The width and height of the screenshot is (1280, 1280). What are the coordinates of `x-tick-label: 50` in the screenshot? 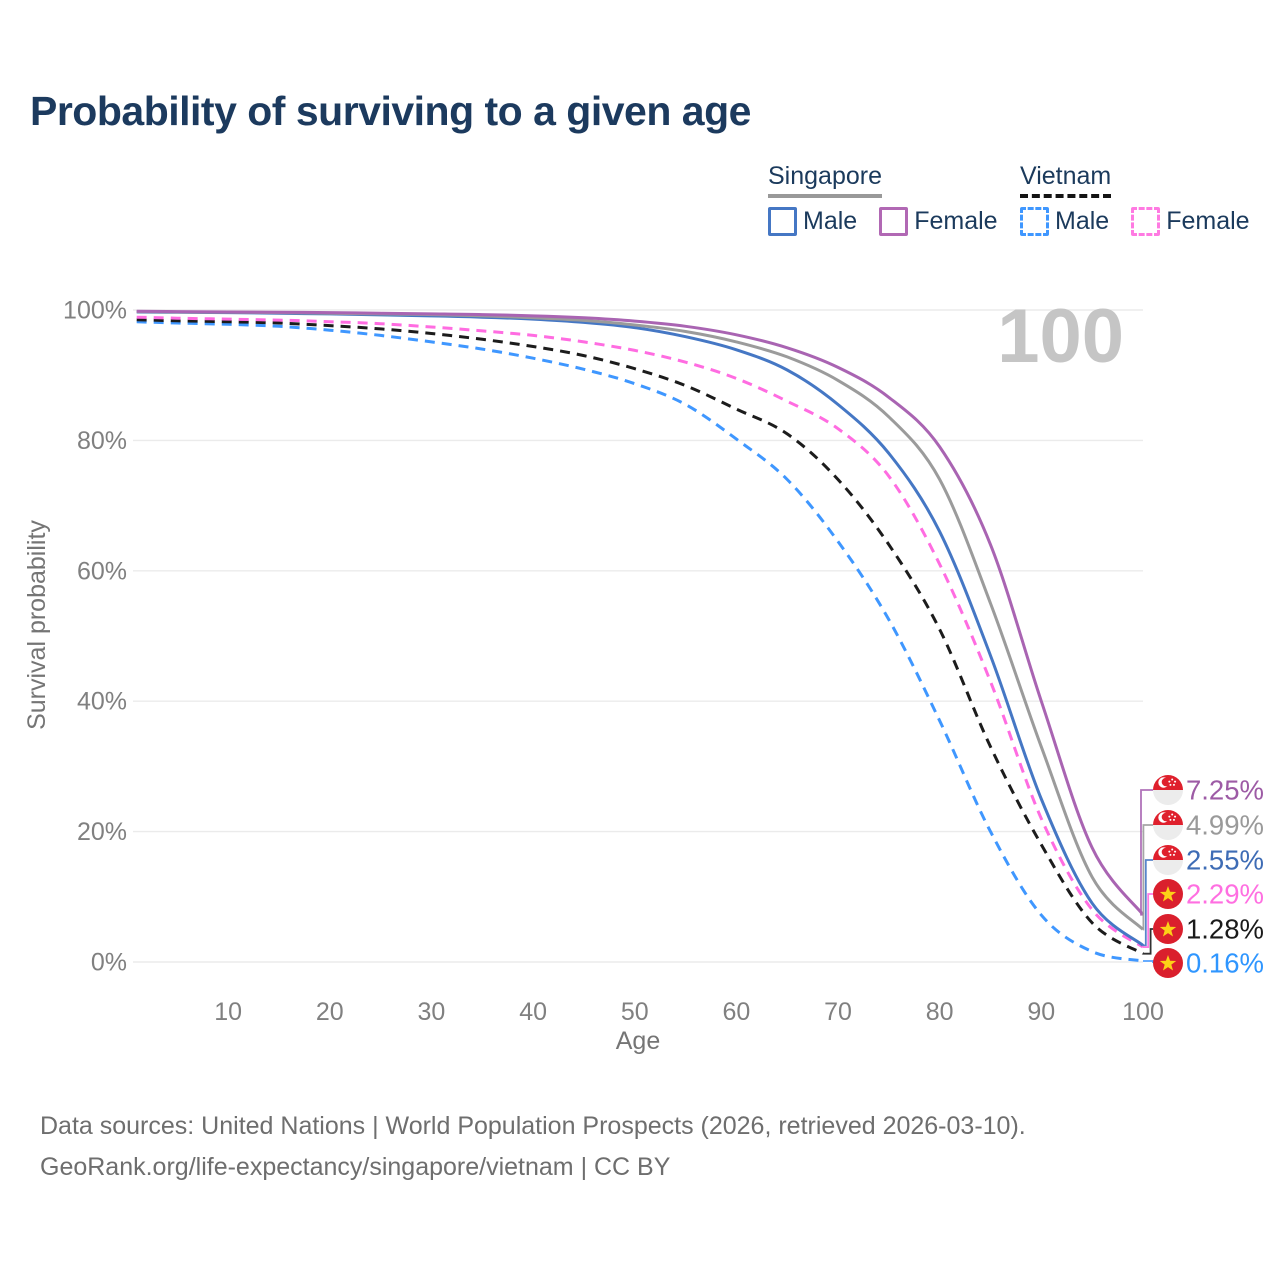 It's located at (635, 1012).